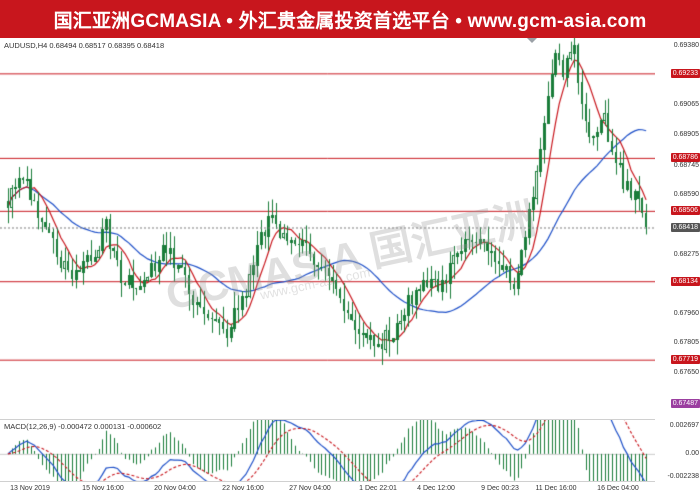 This screenshot has width=700, height=500. Describe the element at coordinates (436, 488) in the screenshot. I see `time-axis-label: 4 Dec 12:00` at that location.